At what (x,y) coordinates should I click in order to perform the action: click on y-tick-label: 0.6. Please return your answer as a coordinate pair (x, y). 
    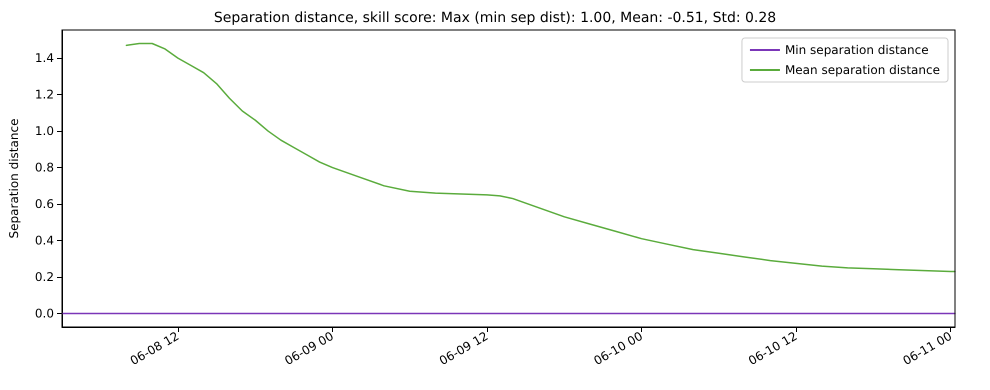
    Looking at the image, I should click on (44, 204).